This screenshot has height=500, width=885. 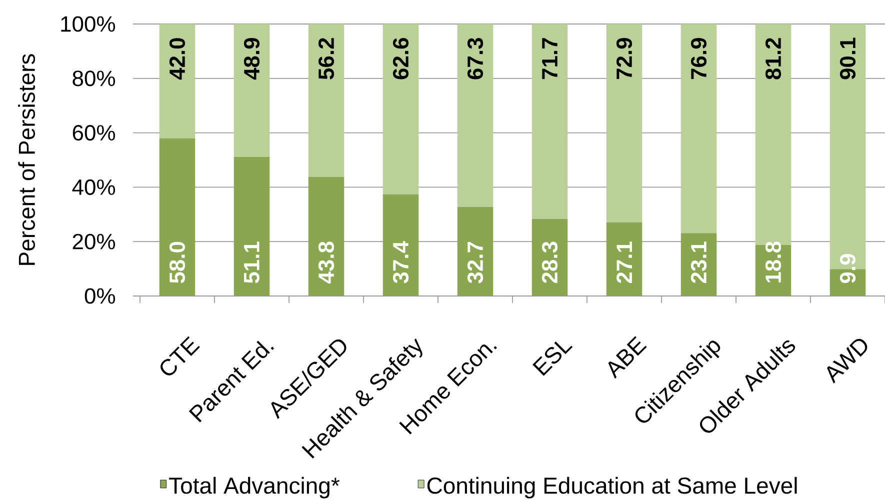 What do you see at coordinates (94, 133) in the screenshot?
I see `y-tick-label: 60%` at bounding box center [94, 133].